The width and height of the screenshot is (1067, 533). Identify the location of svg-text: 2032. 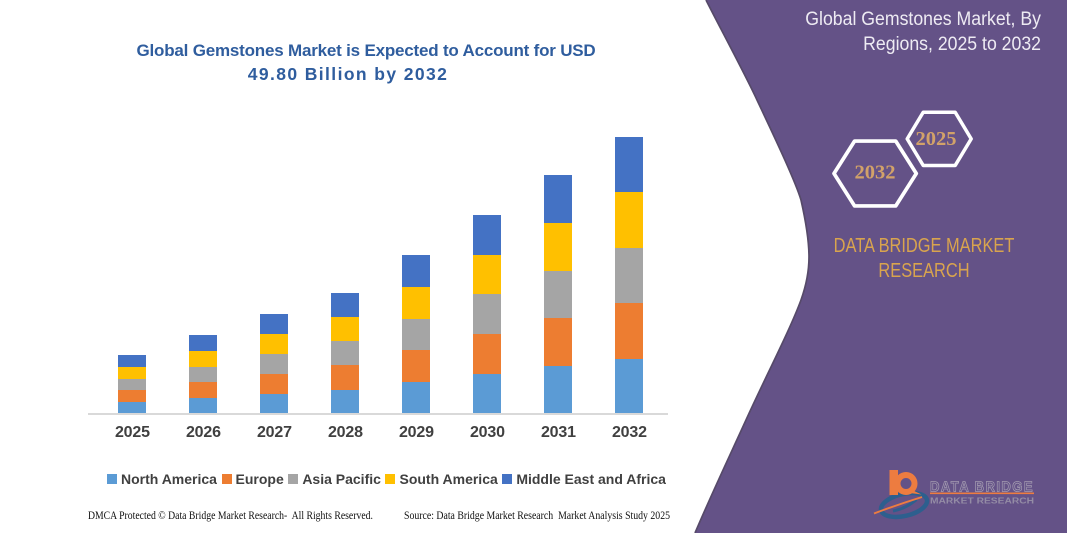
(875, 173).